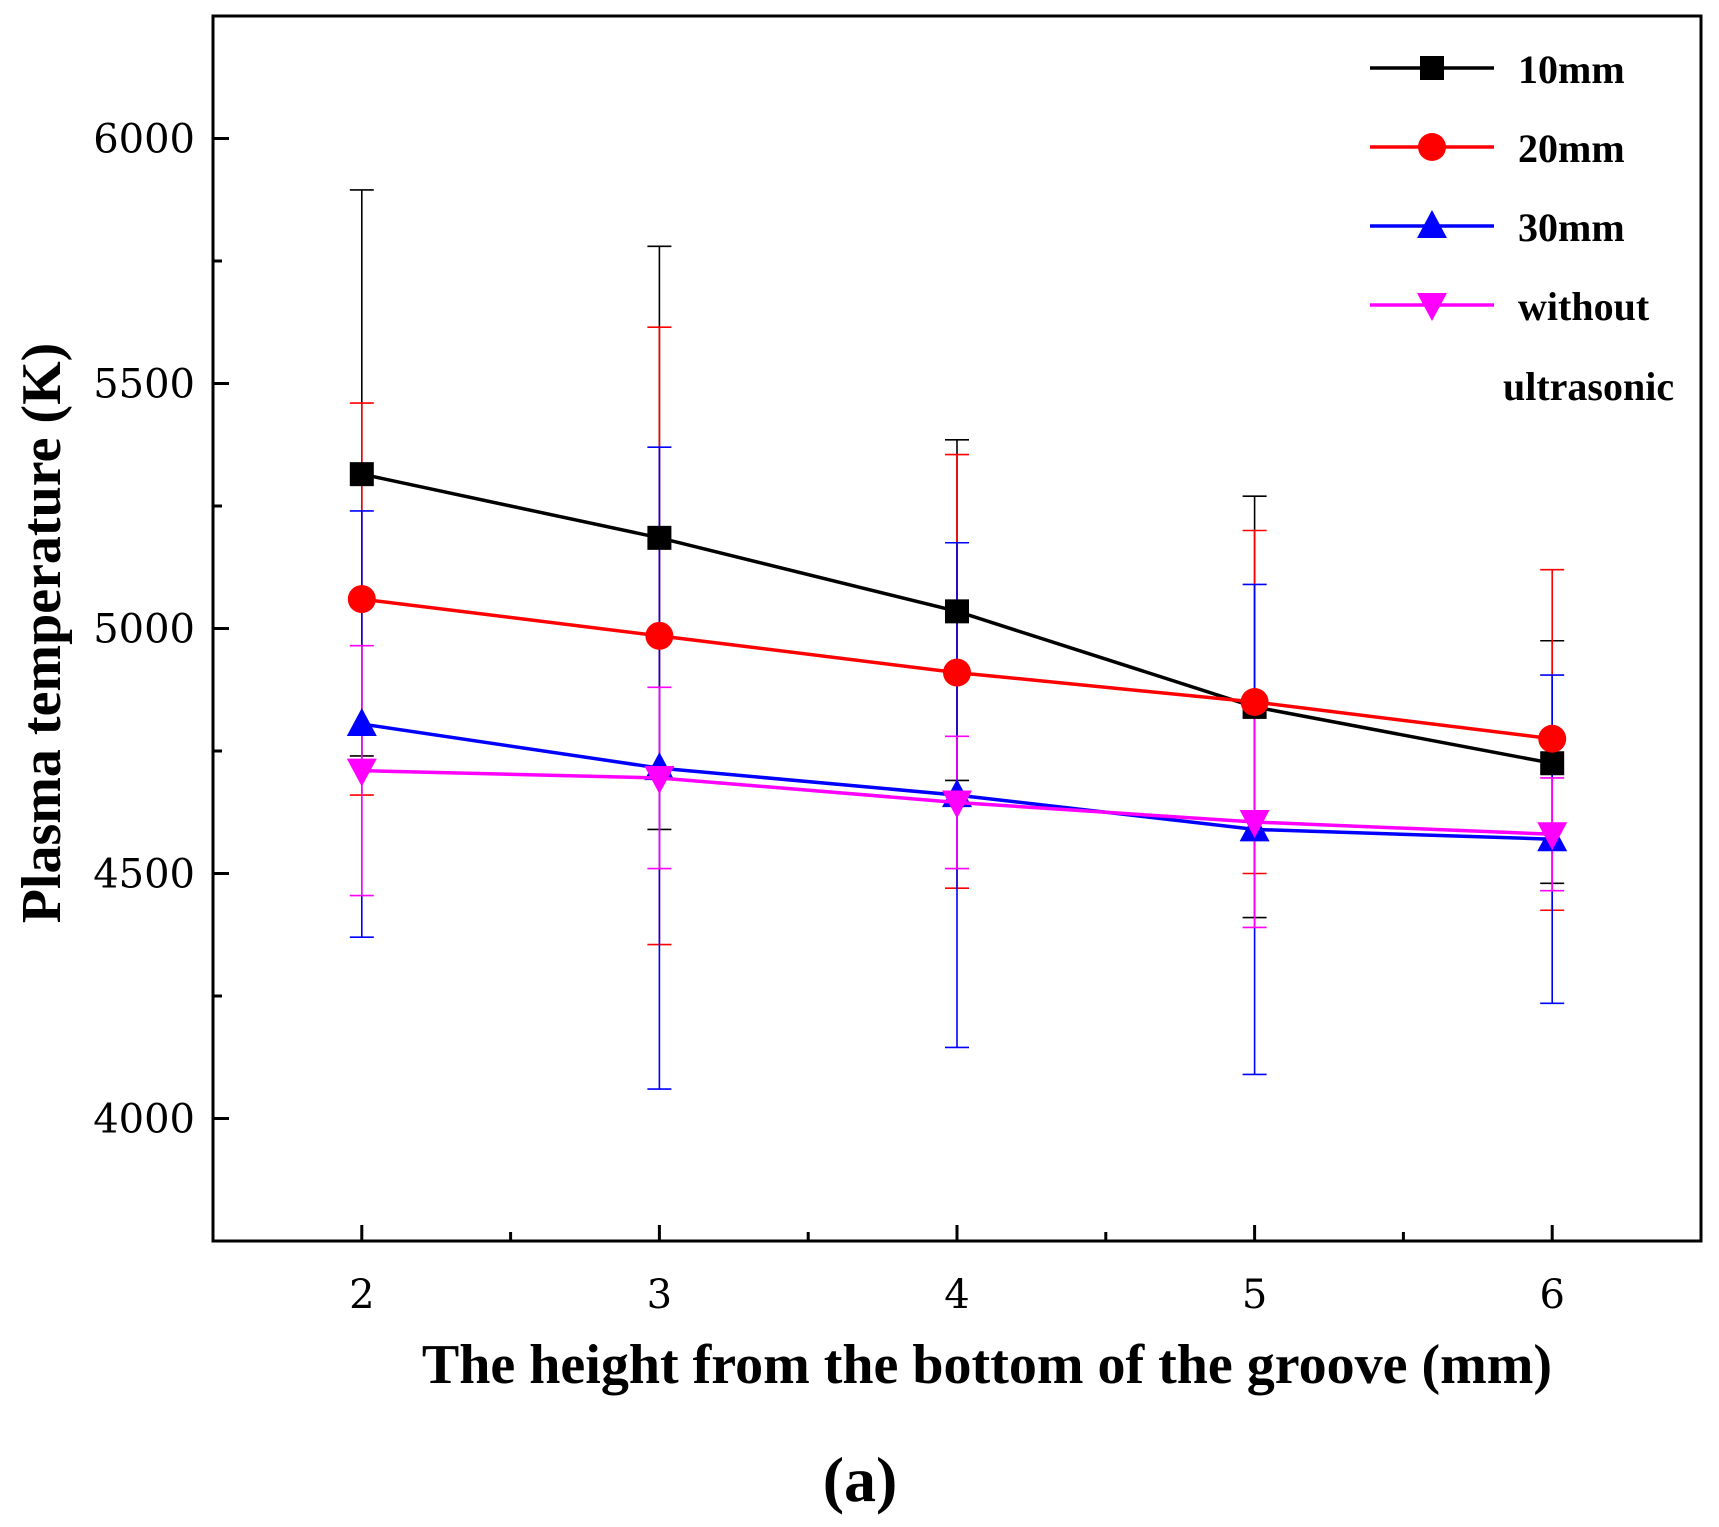 Image resolution: width=1719 pixels, height=1527 pixels. What do you see at coordinates (956, 1295) in the screenshot?
I see `x-tick-label: 4` at bounding box center [956, 1295].